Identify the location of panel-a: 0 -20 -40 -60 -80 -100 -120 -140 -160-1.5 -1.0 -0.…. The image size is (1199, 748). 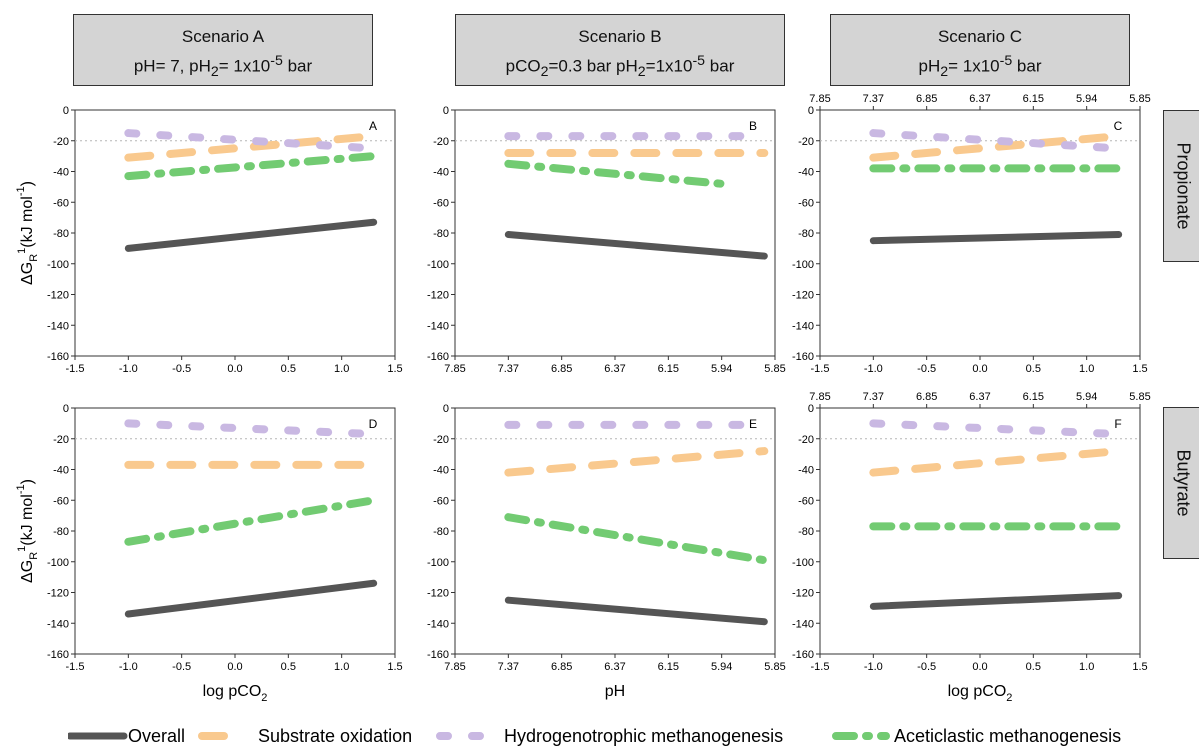
(209, 240).